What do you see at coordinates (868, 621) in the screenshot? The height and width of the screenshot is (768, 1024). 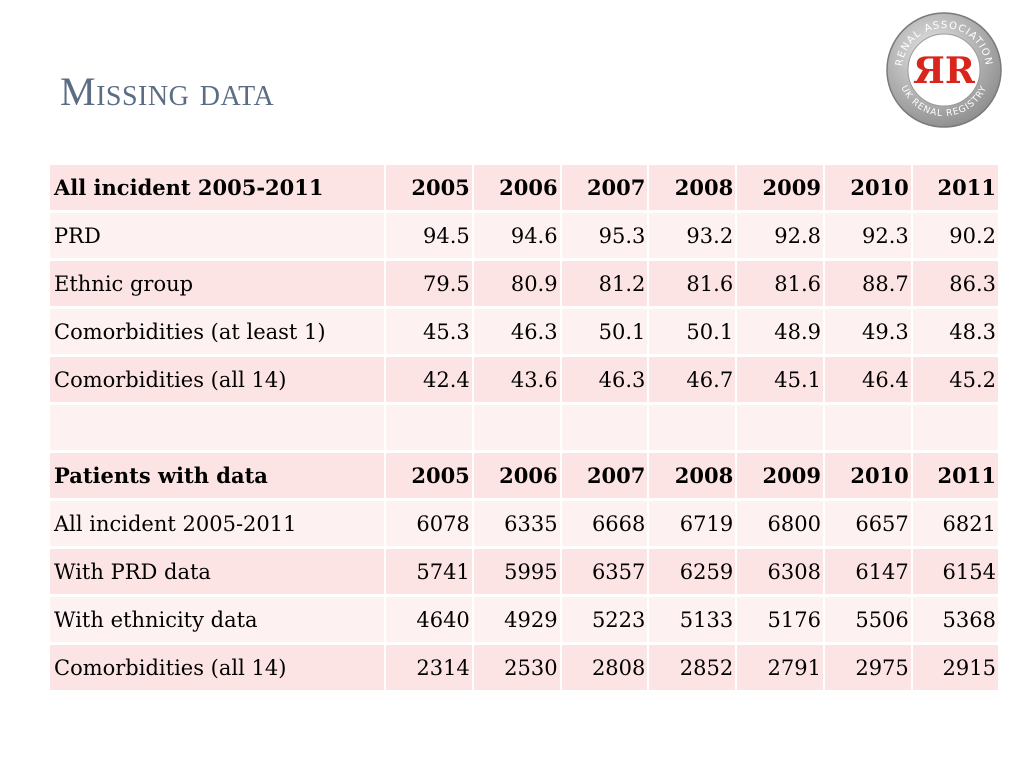 I see `value-cell: 5506` at bounding box center [868, 621].